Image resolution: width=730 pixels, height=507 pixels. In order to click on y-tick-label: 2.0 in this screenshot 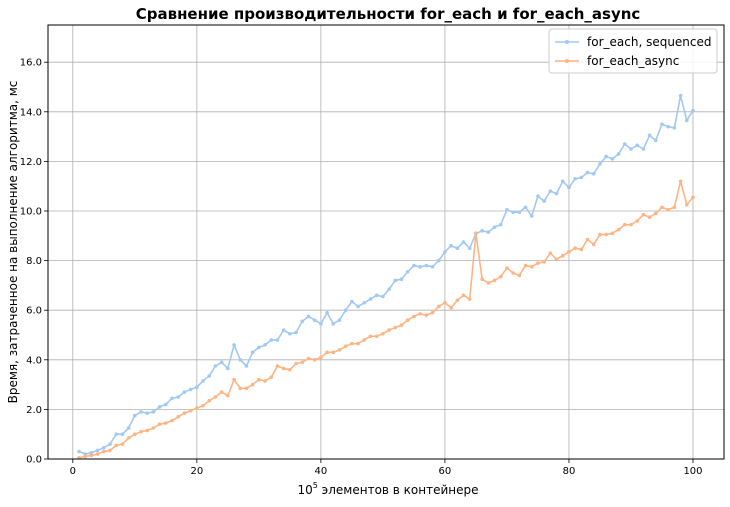, I will do `click(34, 410)`.